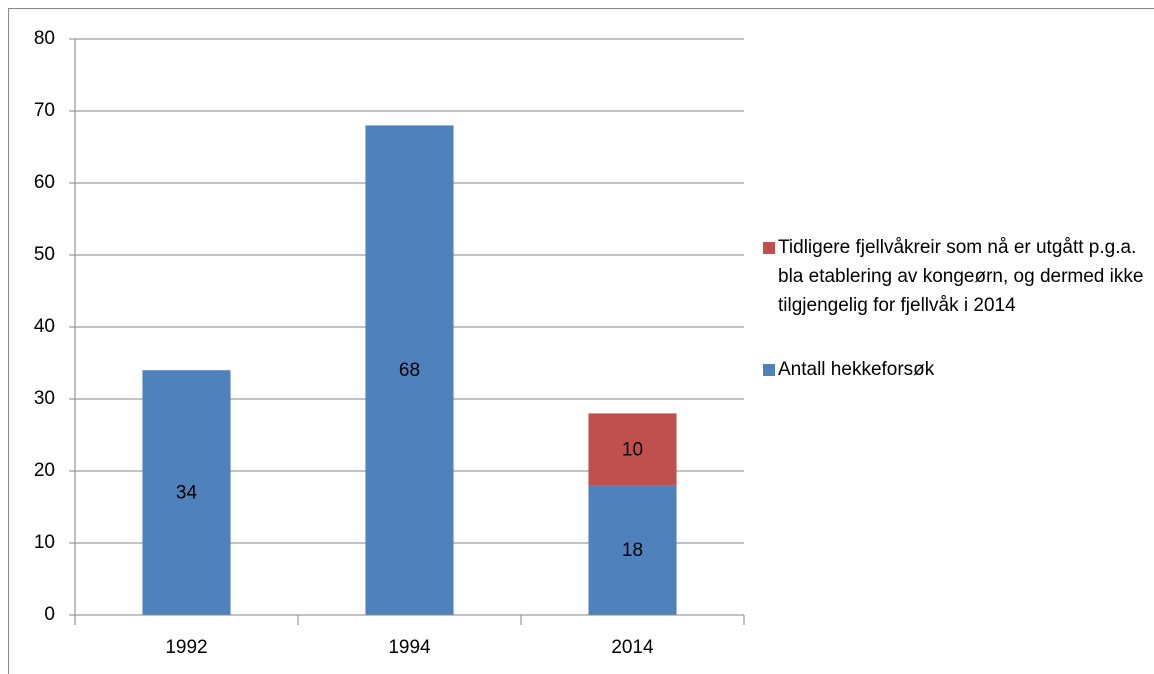 This screenshot has width=1154, height=674. What do you see at coordinates (44, 542) in the screenshot?
I see `y-tick-label: 10` at bounding box center [44, 542].